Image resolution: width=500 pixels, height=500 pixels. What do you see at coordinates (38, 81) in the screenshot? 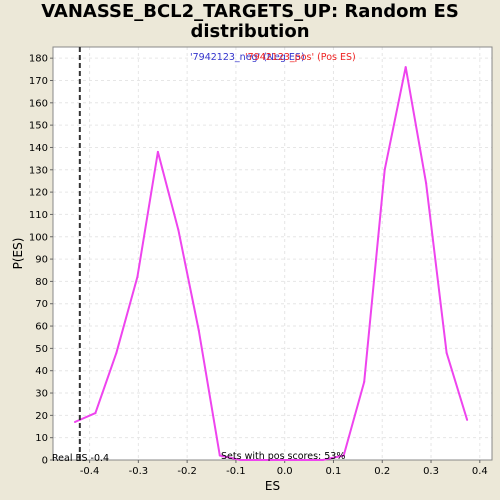
I see `y-tick-label-17: 170` at bounding box center [38, 81].